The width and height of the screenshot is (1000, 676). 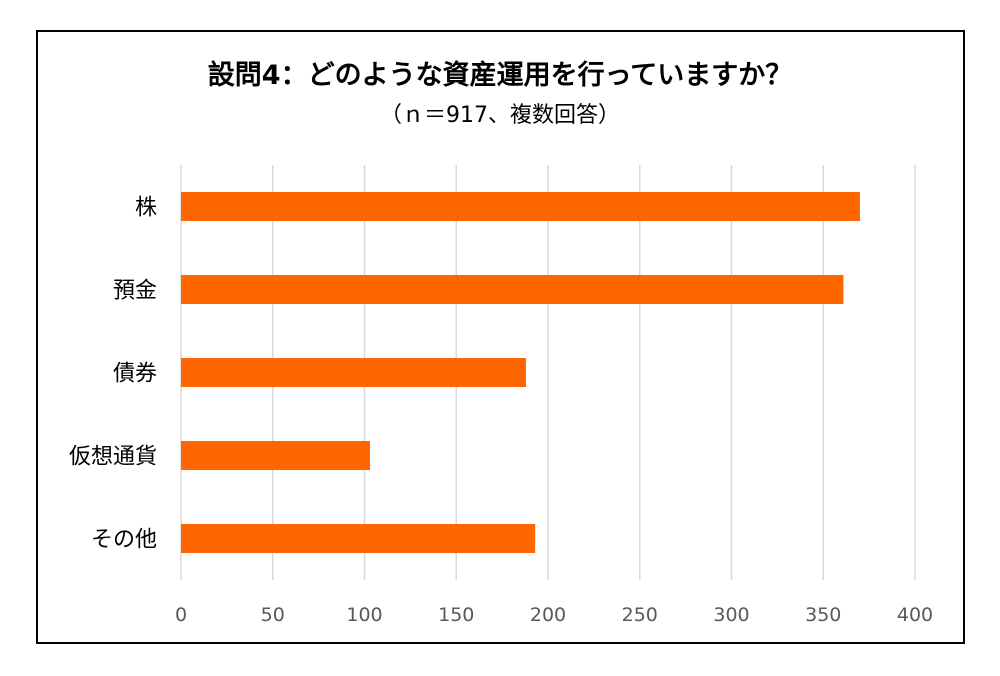 I want to click on chart-subtitle: （ｎ＝917、複数回答）, so click(x=500, y=115).